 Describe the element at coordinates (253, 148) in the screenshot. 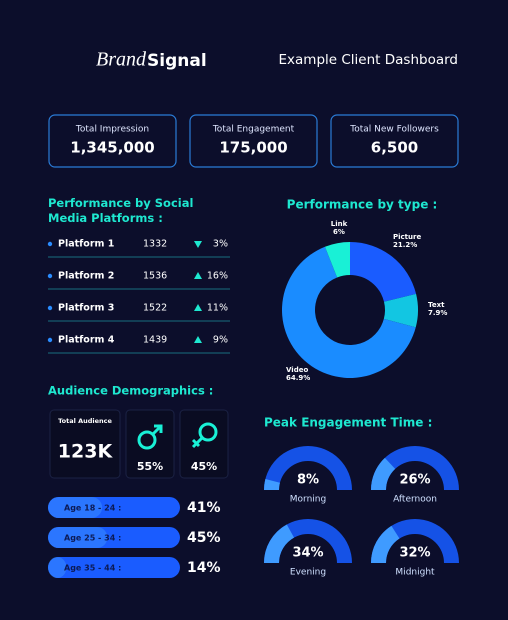

I see `kpi-value: 175,000` at that location.